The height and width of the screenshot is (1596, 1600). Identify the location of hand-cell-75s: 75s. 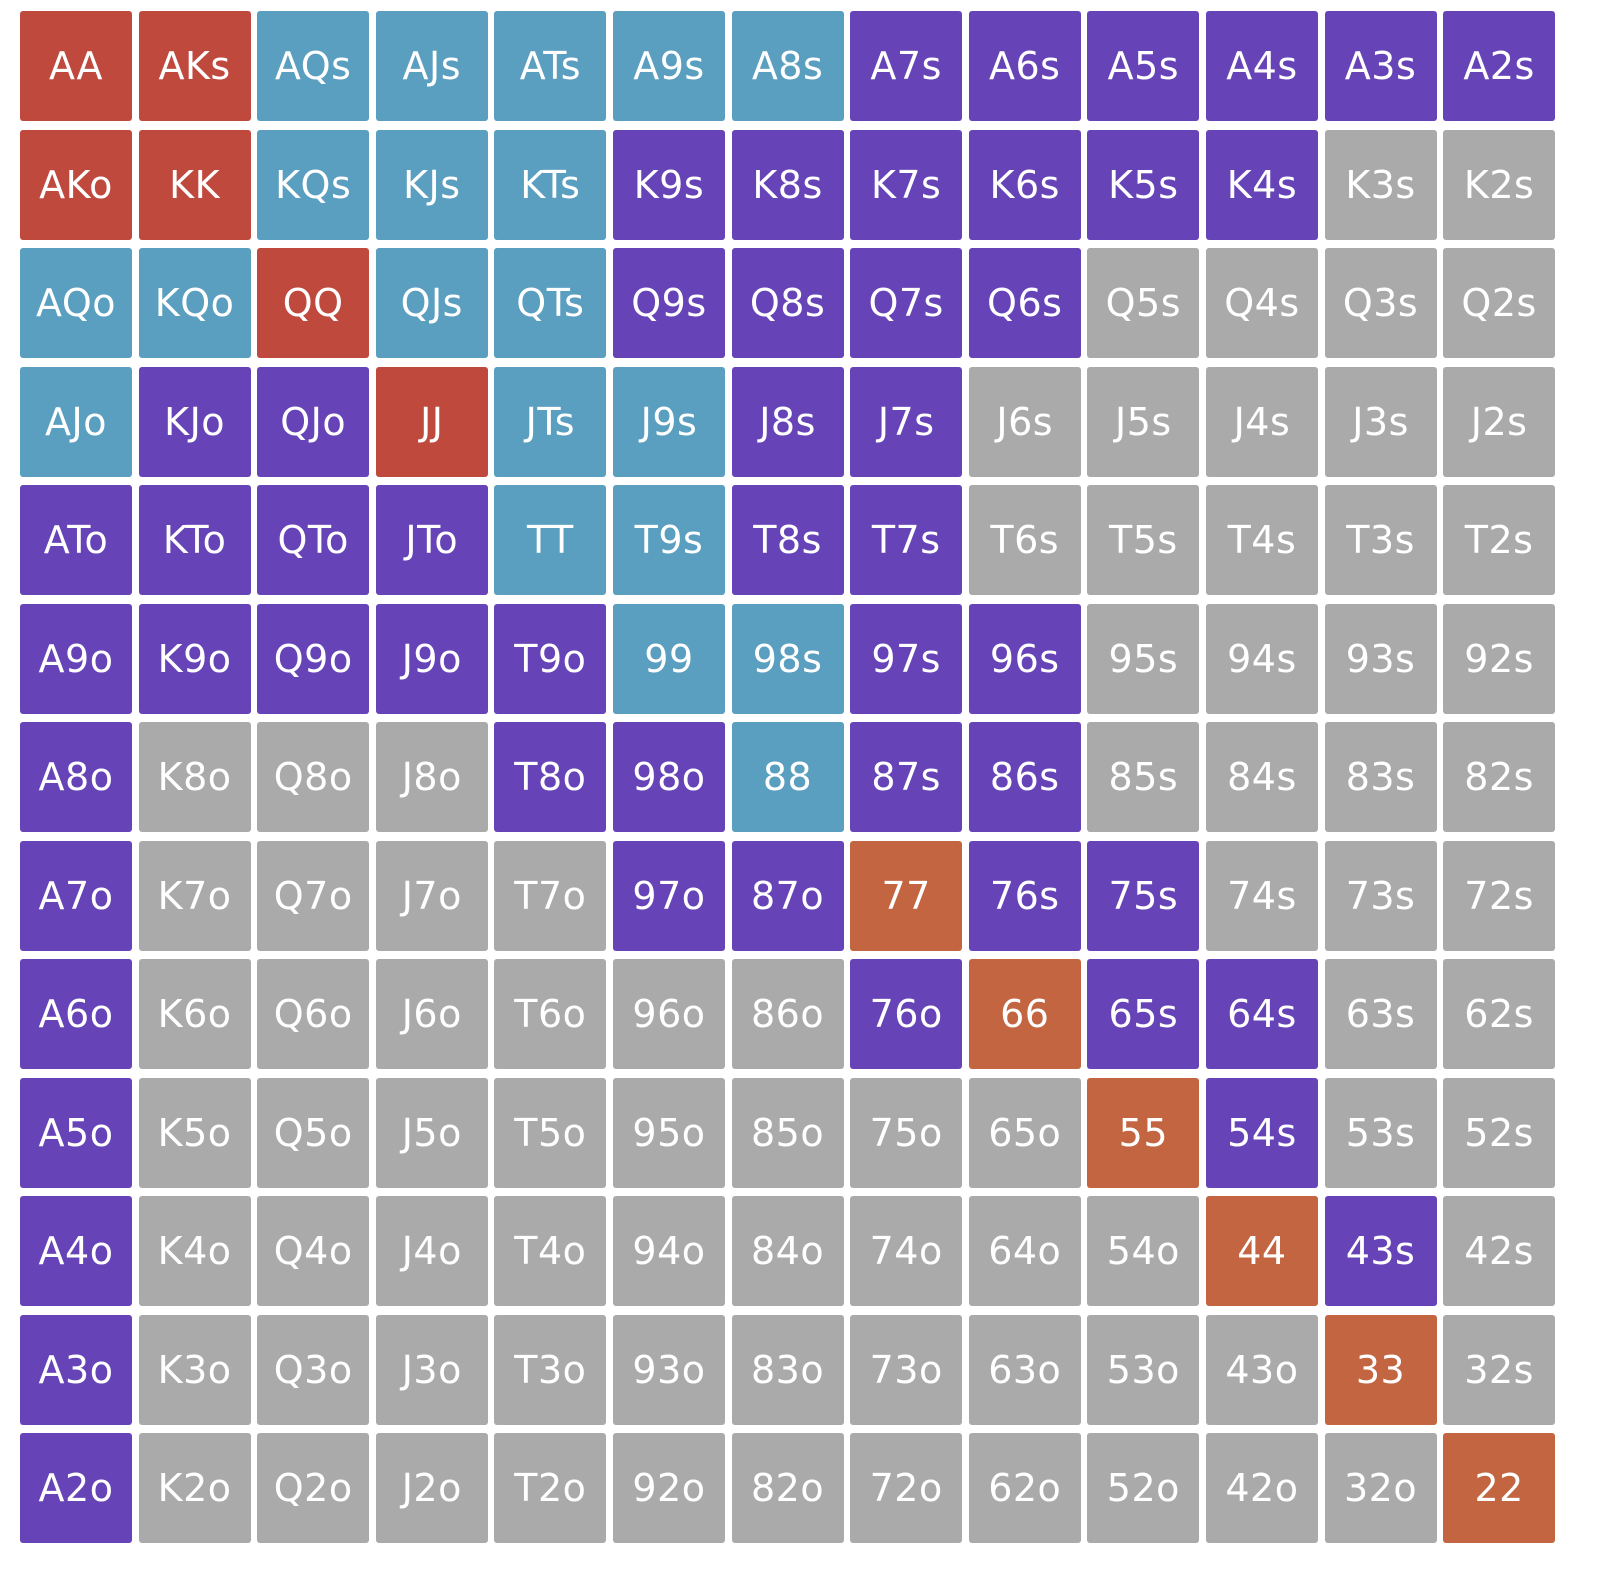
(1143, 895).